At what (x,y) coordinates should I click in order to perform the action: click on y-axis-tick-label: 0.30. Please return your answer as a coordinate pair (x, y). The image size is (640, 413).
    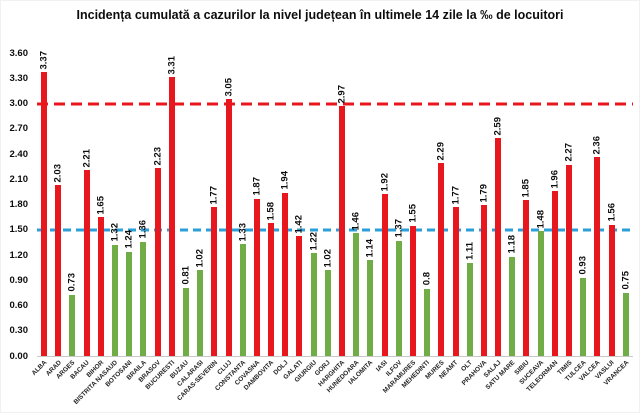
    Looking at the image, I should click on (19, 330).